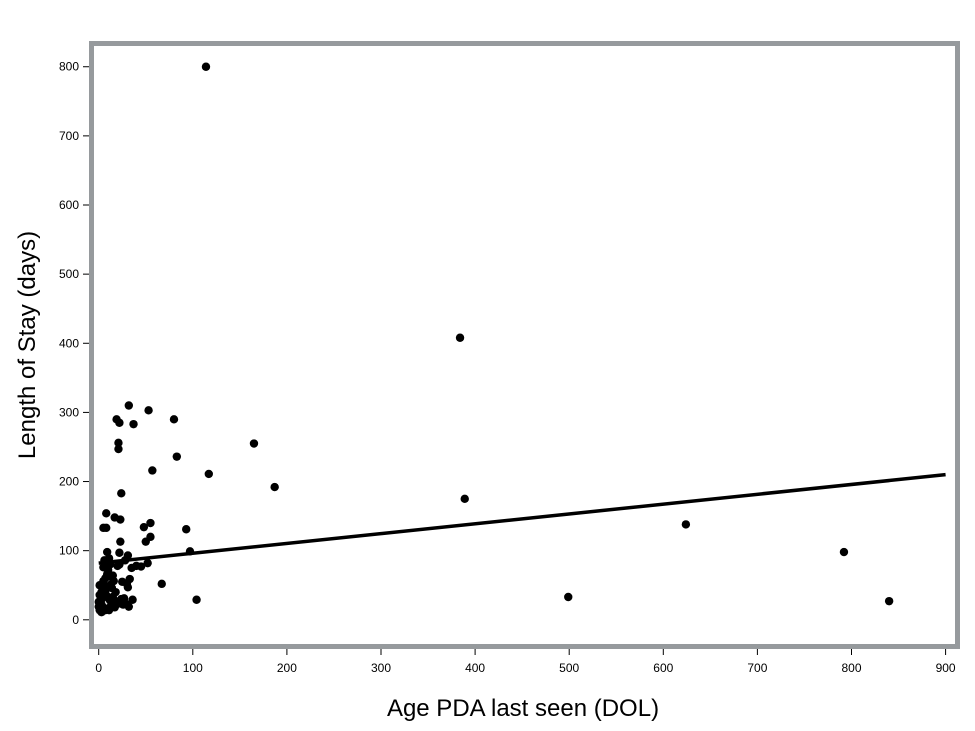 Image resolution: width=975 pixels, height=731 pixels. Describe the element at coordinates (525, 662) in the screenshot. I see `x-axis-ticks: 0 100 200 300 400 500 600 700 800 900` at that location.